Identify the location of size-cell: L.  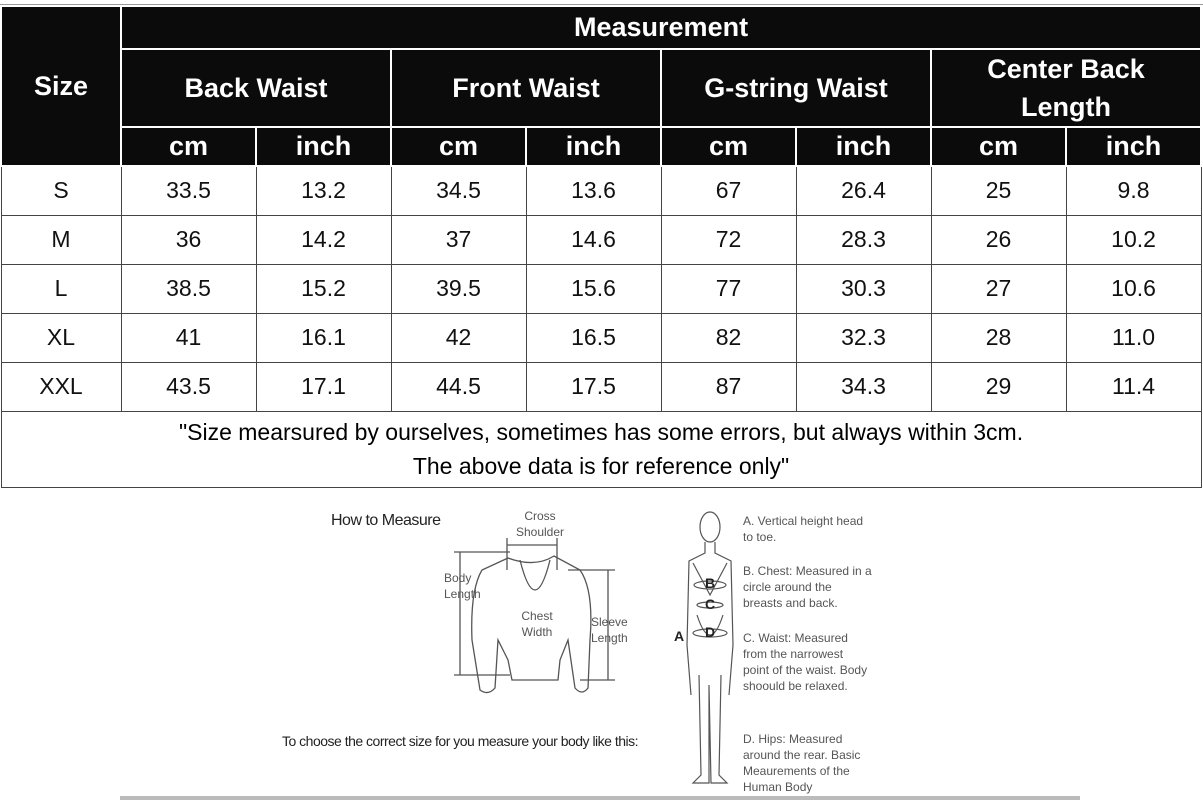
(61, 288).